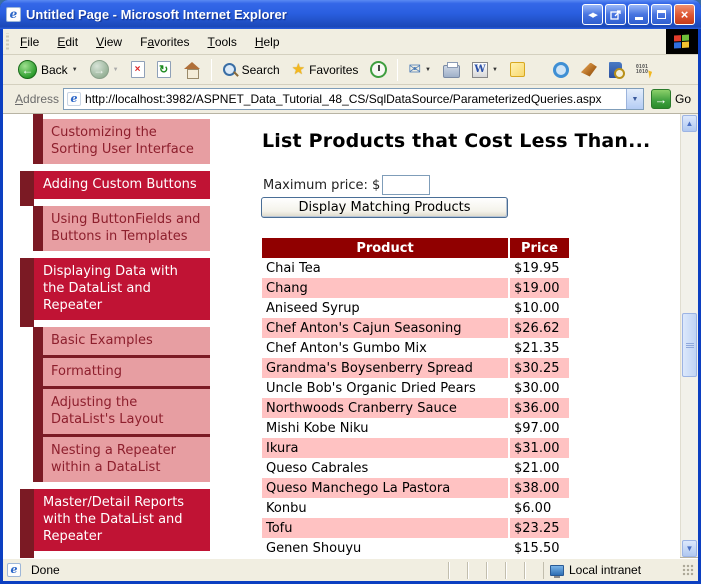 This screenshot has height=584, width=701. I want to click on home-button, so click(192, 70).